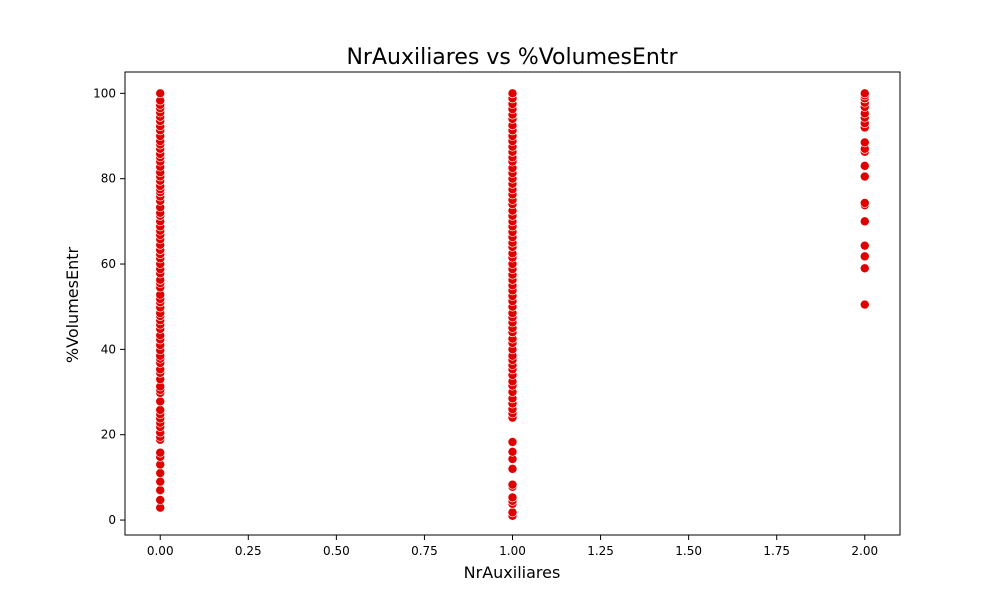 The height and width of the screenshot is (600, 1000). I want to click on y-tick-label: 0, so click(112, 520).